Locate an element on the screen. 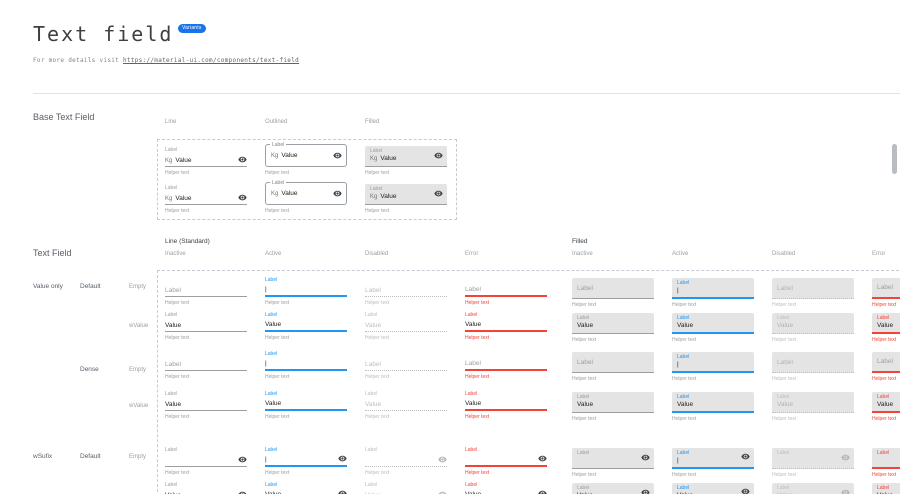 The width and height of the screenshot is (900, 494). tf-filled-active-empty-suffix: Label | Helper text is located at coordinates (713, 462).